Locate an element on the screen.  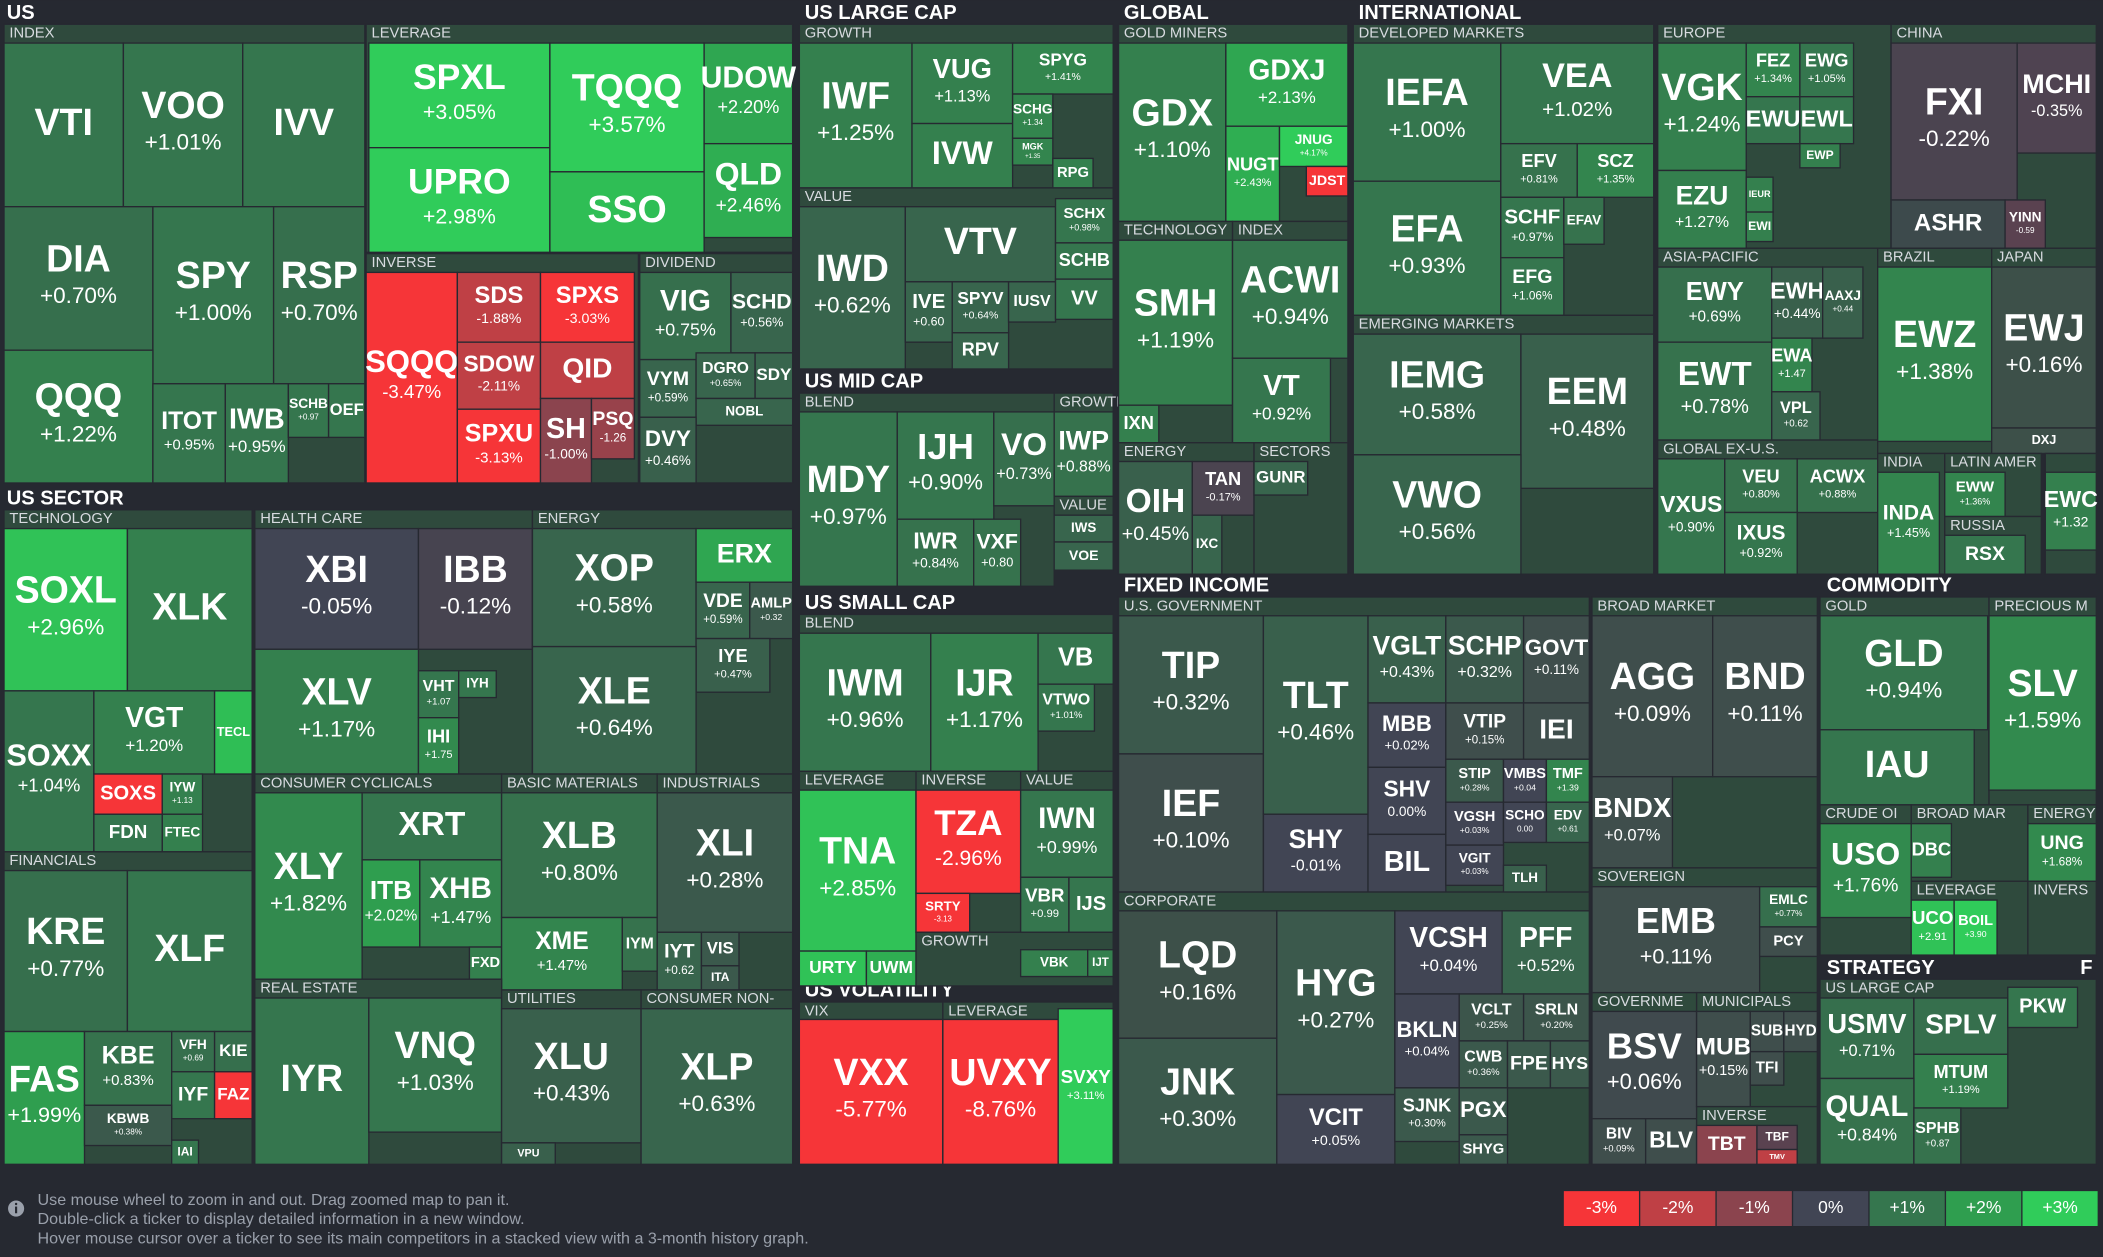
ticker-symbol: DBC is located at coordinates (1932, 848).